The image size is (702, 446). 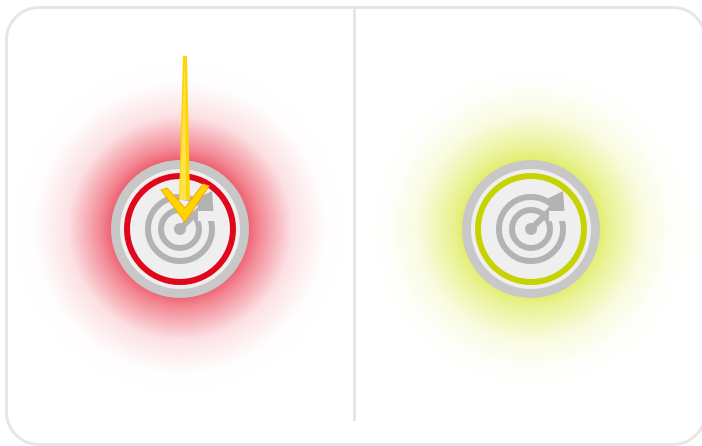 What do you see at coordinates (185, 140) in the screenshot?
I see `down-arrow-icon` at bounding box center [185, 140].